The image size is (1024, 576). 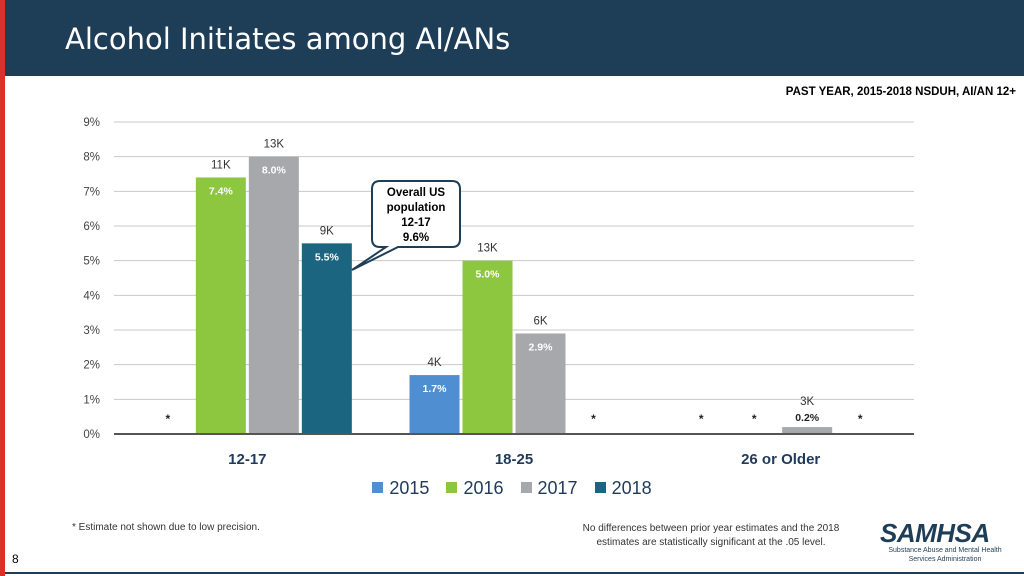 I want to click on bar-value-label: 0.2%, so click(x=807, y=418).